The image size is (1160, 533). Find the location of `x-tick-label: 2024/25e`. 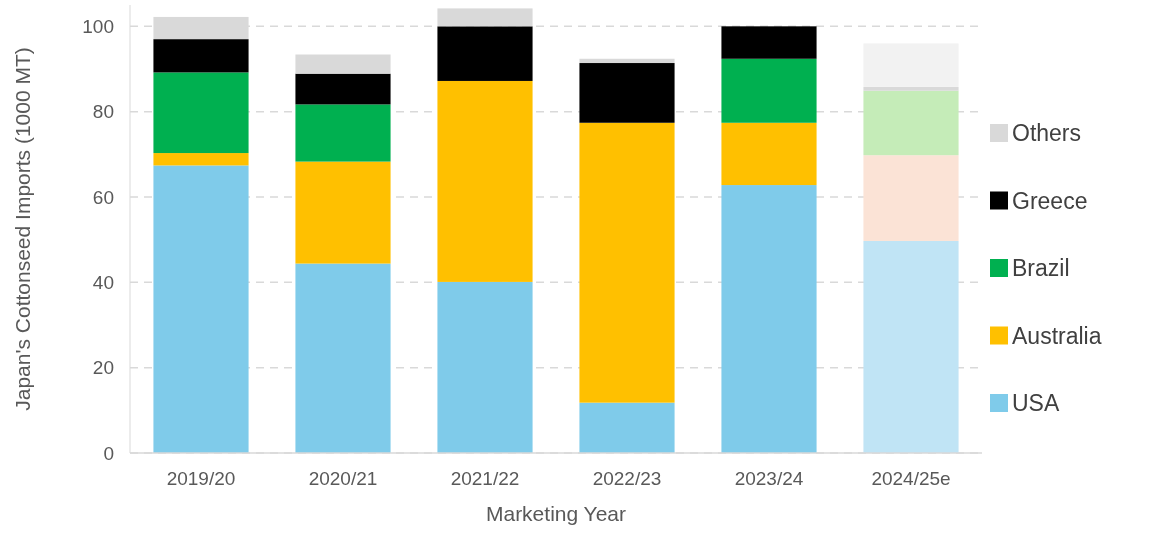

x-tick-label: 2024/25e is located at coordinates (911, 478).